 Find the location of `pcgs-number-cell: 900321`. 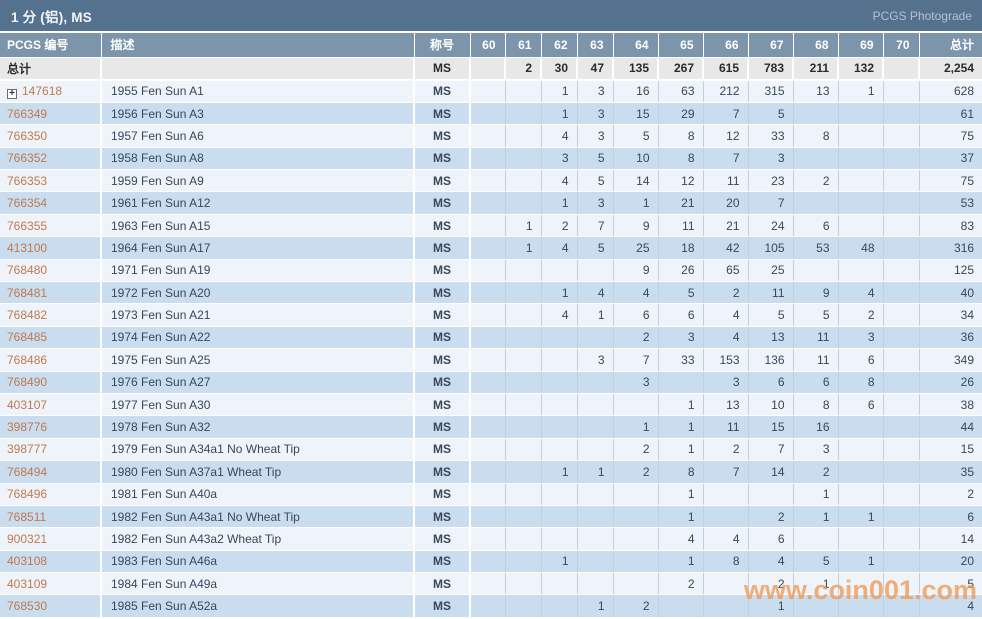

pcgs-number-cell: 900321 is located at coordinates (51, 539).